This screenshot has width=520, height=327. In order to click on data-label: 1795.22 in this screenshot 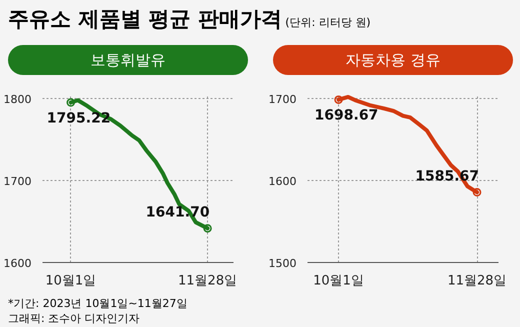, I will do `click(78, 118)`.